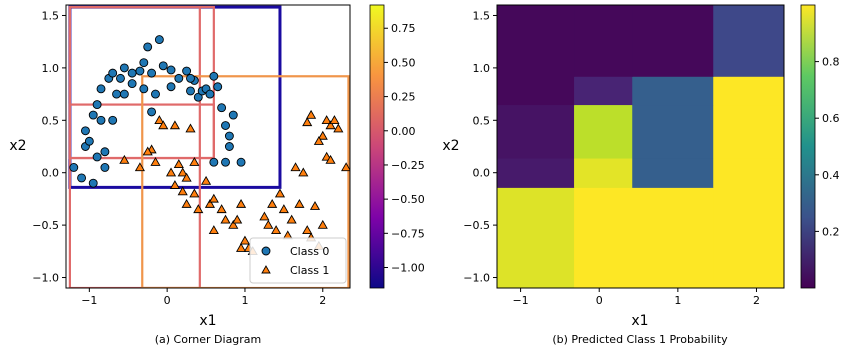 This screenshot has height=349, width=845. I want to click on y-tick-label: −1.0, so click(476, 278).